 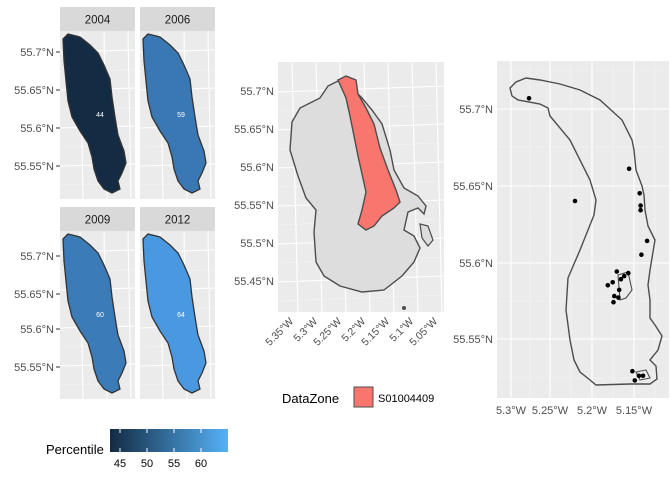 I want to click on facet-strip-2006, so click(x=177, y=19).